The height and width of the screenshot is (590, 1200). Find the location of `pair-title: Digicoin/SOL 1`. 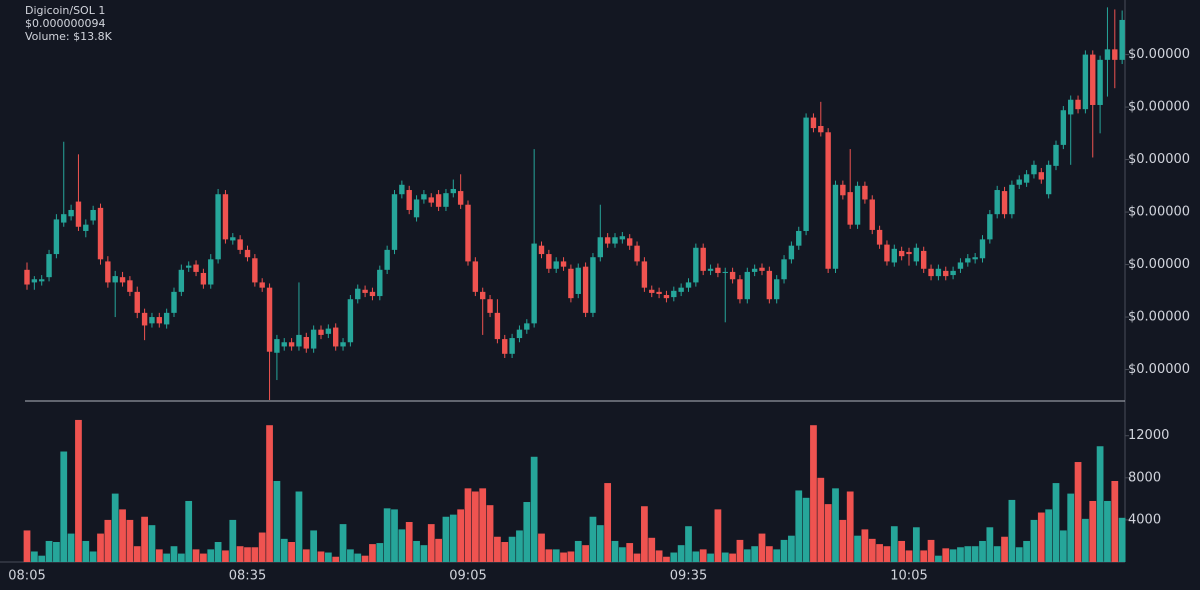

pair-title: Digicoin/SOL 1 is located at coordinates (65, 10).